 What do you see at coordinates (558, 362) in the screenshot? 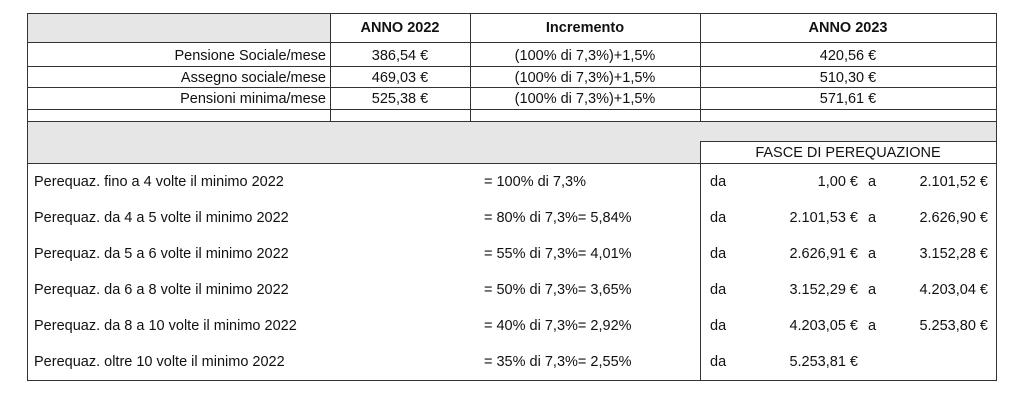
I see `band-rate: = 35% di 7,3%= 2,55%` at bounding box center [558, 362].